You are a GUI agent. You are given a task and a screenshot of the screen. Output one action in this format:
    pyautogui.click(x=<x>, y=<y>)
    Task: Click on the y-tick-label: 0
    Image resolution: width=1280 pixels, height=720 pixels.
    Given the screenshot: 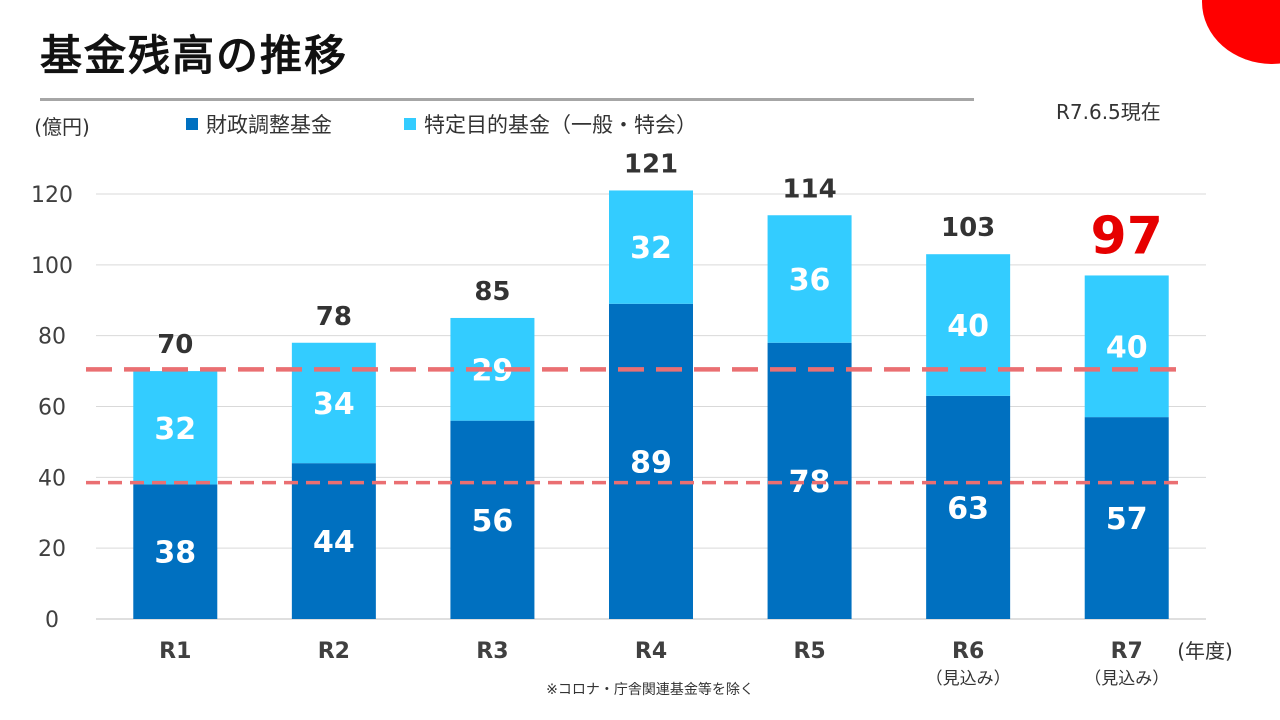 What is the action you would take?
    pyautogui.click(x=52, y=620)
    